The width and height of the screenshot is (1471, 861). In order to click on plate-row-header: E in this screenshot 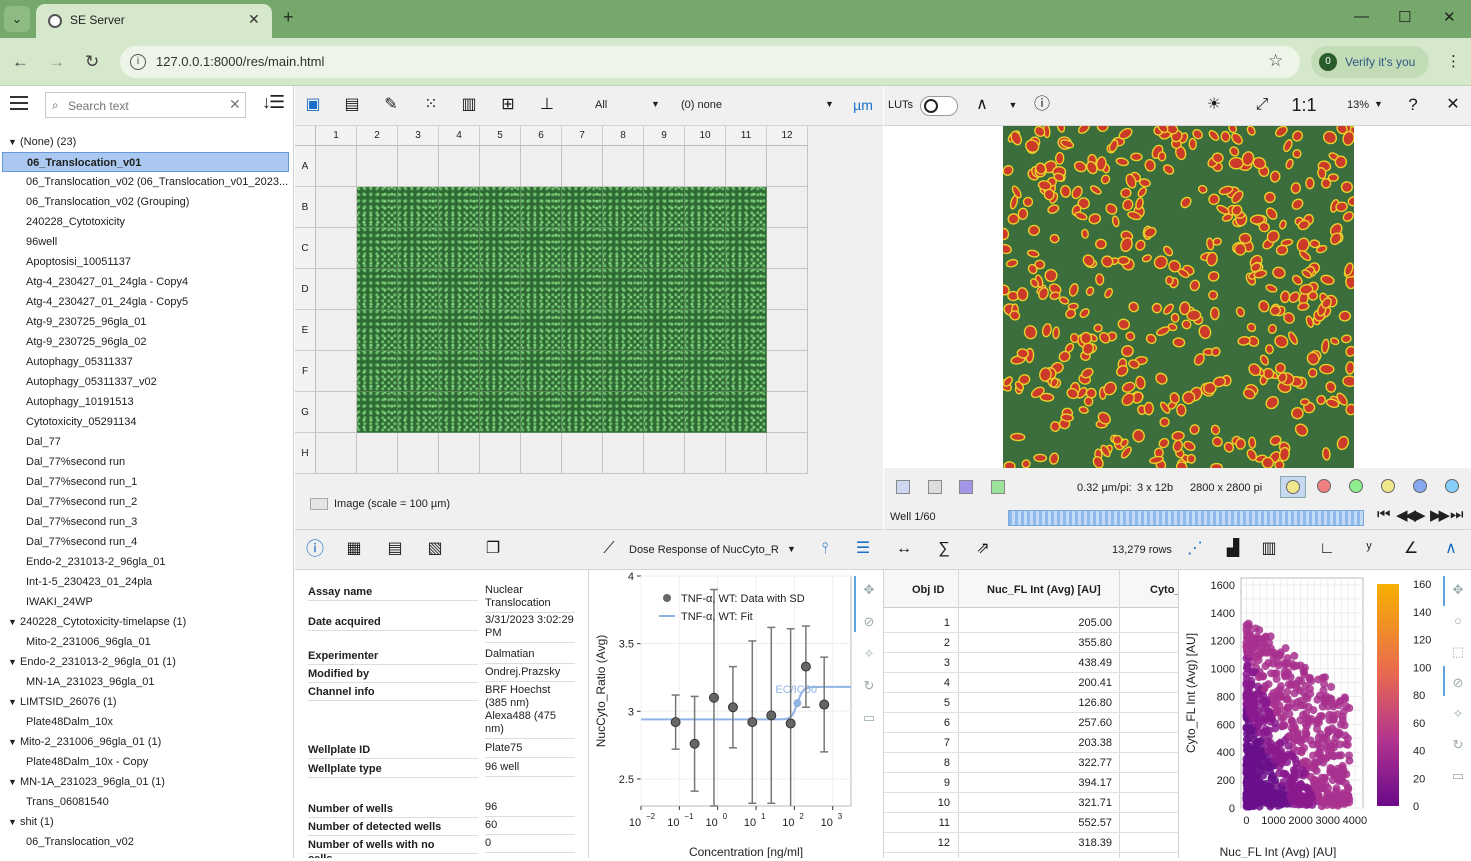, I will do `click(305, 330)`.